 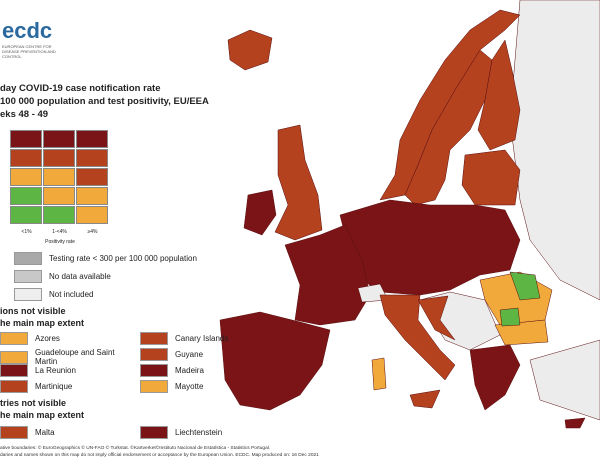 I want to click on legend-label: Guadeloupe and Saint Martin, so click(x=75, y=357).